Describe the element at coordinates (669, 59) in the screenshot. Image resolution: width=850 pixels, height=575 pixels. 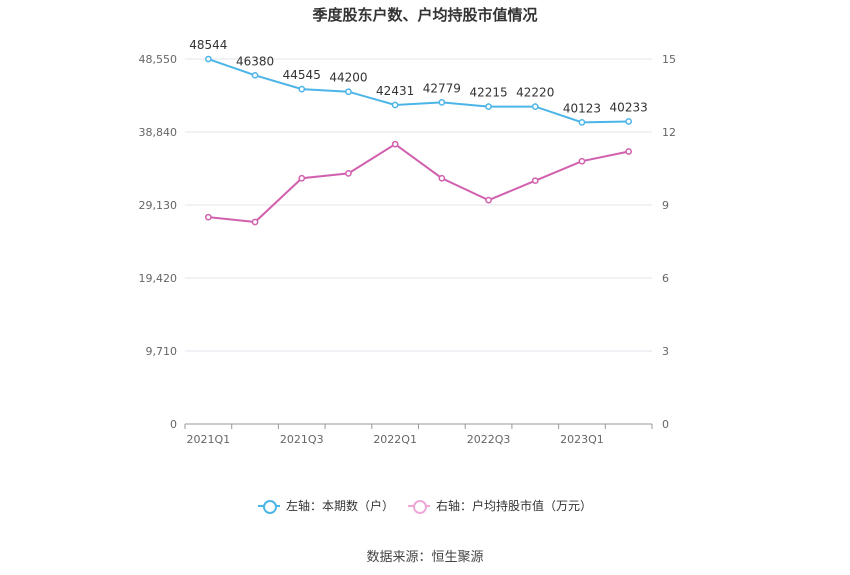
I see `y-right-tick-label: 15` at that location.